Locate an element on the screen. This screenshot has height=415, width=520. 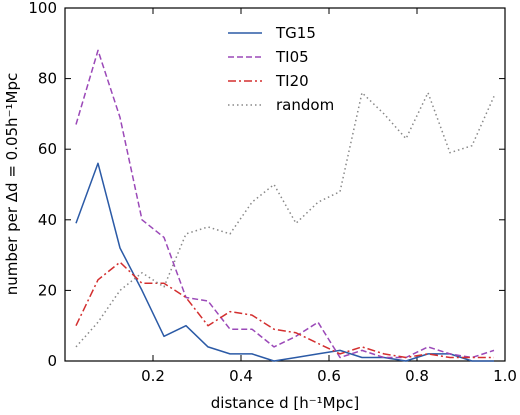
legend-label-tg15: TG15 is located at coordinates (295, 33).